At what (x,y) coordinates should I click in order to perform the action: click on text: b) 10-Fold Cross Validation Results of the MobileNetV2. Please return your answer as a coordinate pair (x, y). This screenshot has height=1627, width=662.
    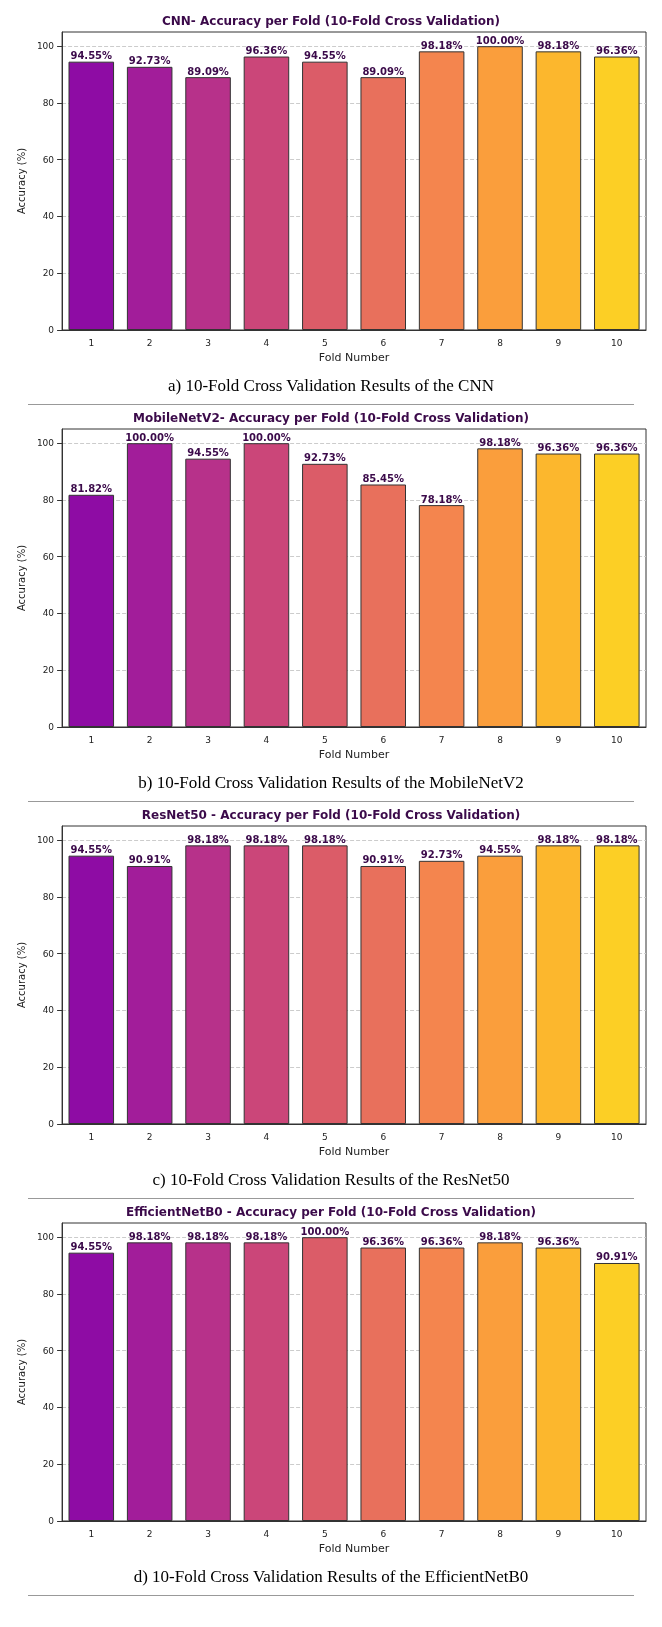
    Looking at the image, I should click on (331, 784).